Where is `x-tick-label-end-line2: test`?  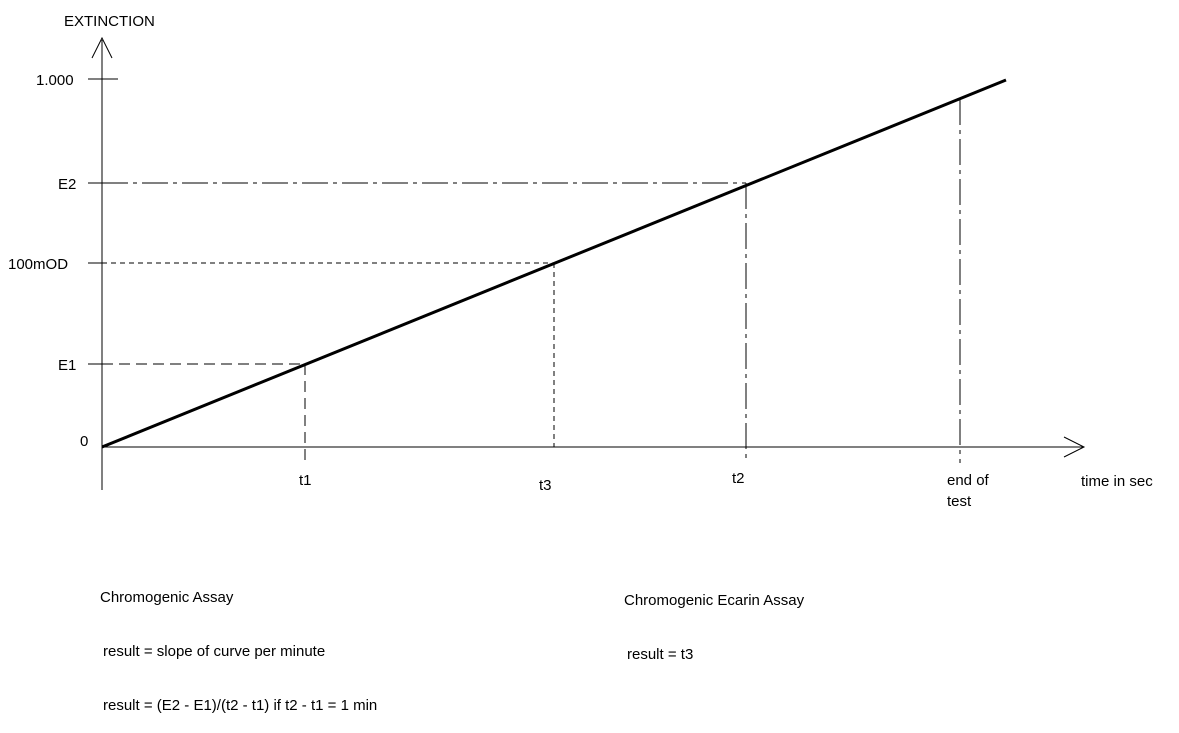
x-tick-label-end-line2: test is located at coordinates (959, 501).